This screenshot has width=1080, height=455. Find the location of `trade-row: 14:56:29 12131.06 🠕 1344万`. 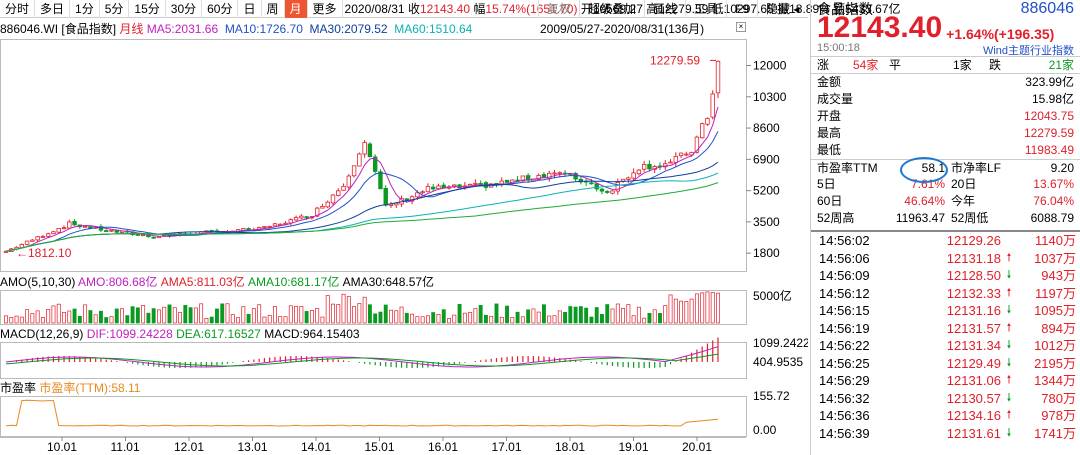

trade-row: 14:56:29 12131.06 🠕 1344万 is located at coordinates (945, 381).